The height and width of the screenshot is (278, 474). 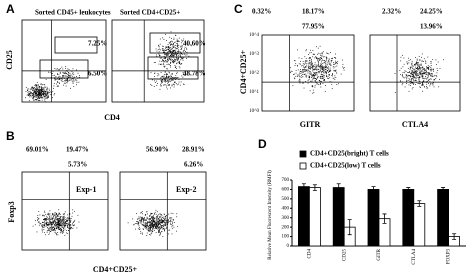 What do you see at coordinates (186, 189) in the screenshot?
I see `plot-label: Exp-2` at bounding box center [186, 189].